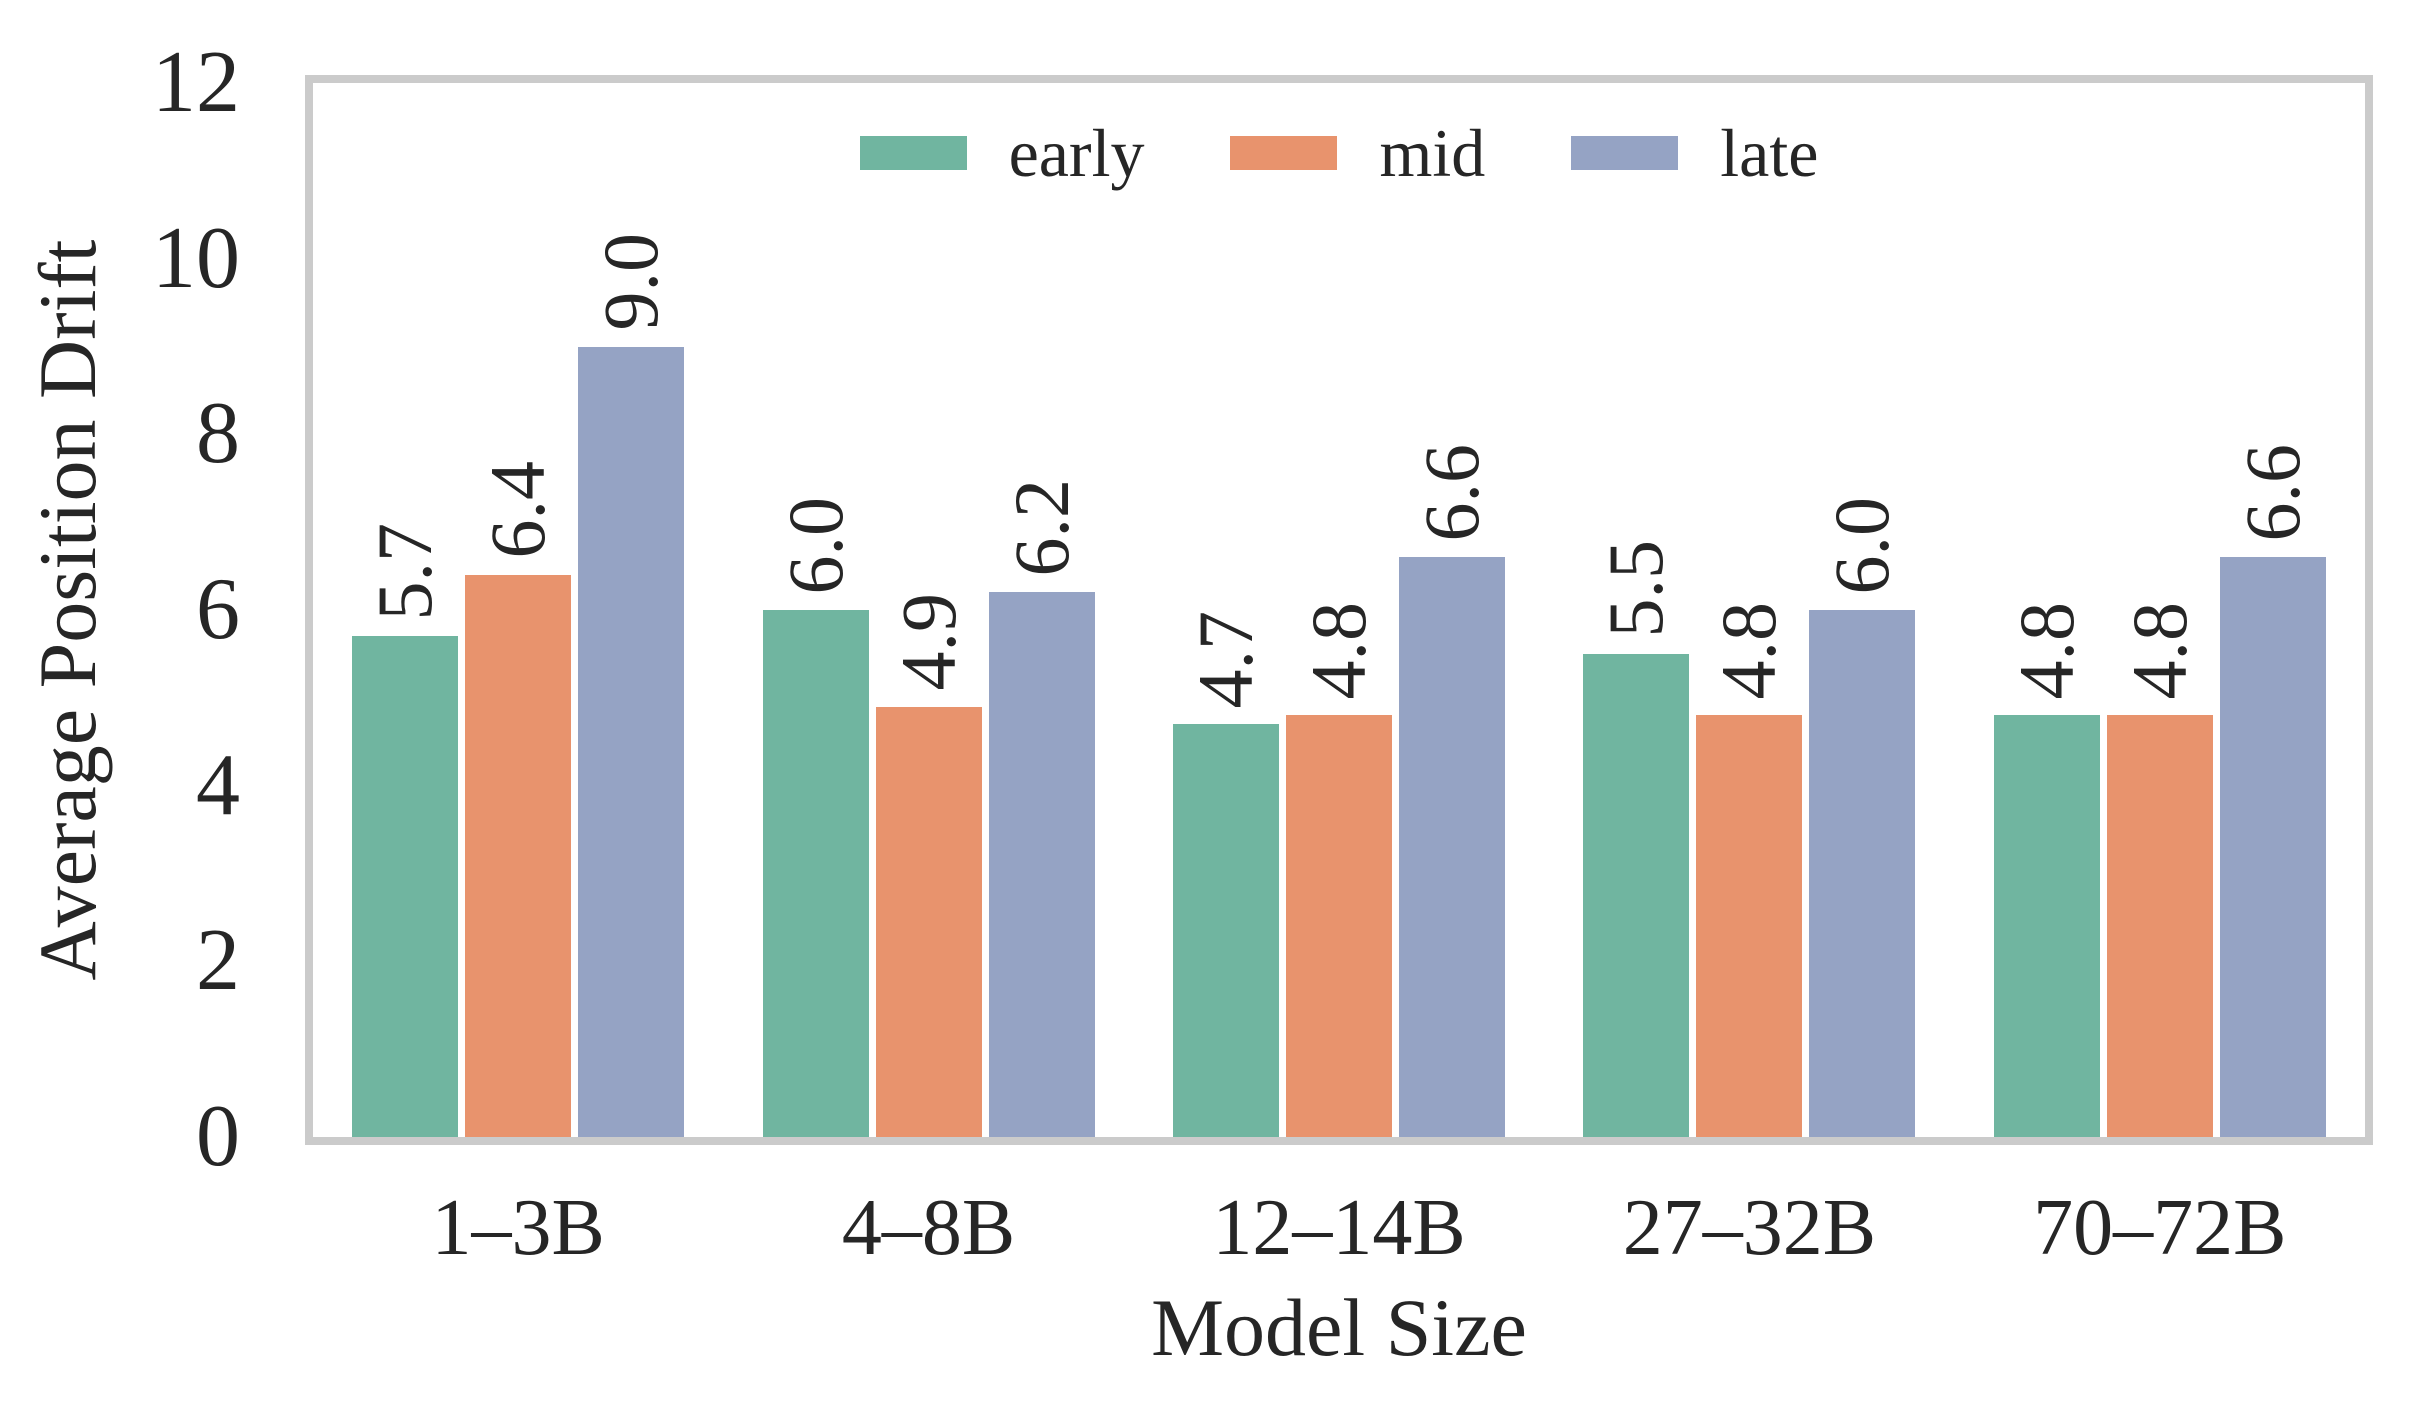  Describe the element at coordinates (2160, 1228) in the screenshot. I see `x-tick-label: 70–72B` at that location.